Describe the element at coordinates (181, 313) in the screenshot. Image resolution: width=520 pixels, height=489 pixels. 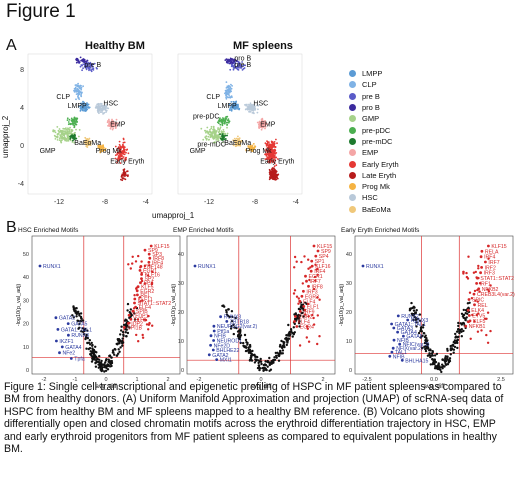
I see `volcano-y-tick: 20` at that location.